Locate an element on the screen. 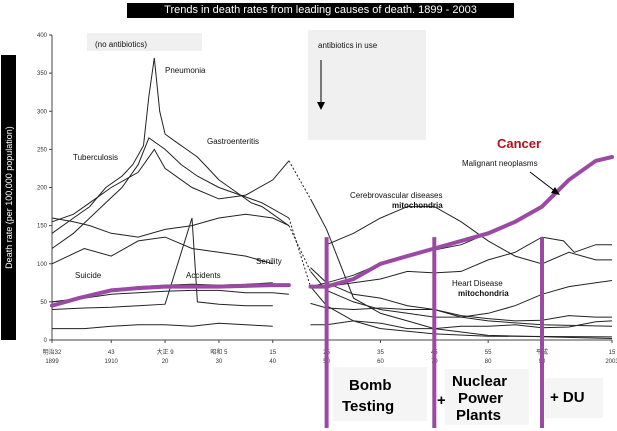 Image resolution: width=617 pixels, height=431 pixels. label-heart: Heart Disease is located at coordinates (477, 283).